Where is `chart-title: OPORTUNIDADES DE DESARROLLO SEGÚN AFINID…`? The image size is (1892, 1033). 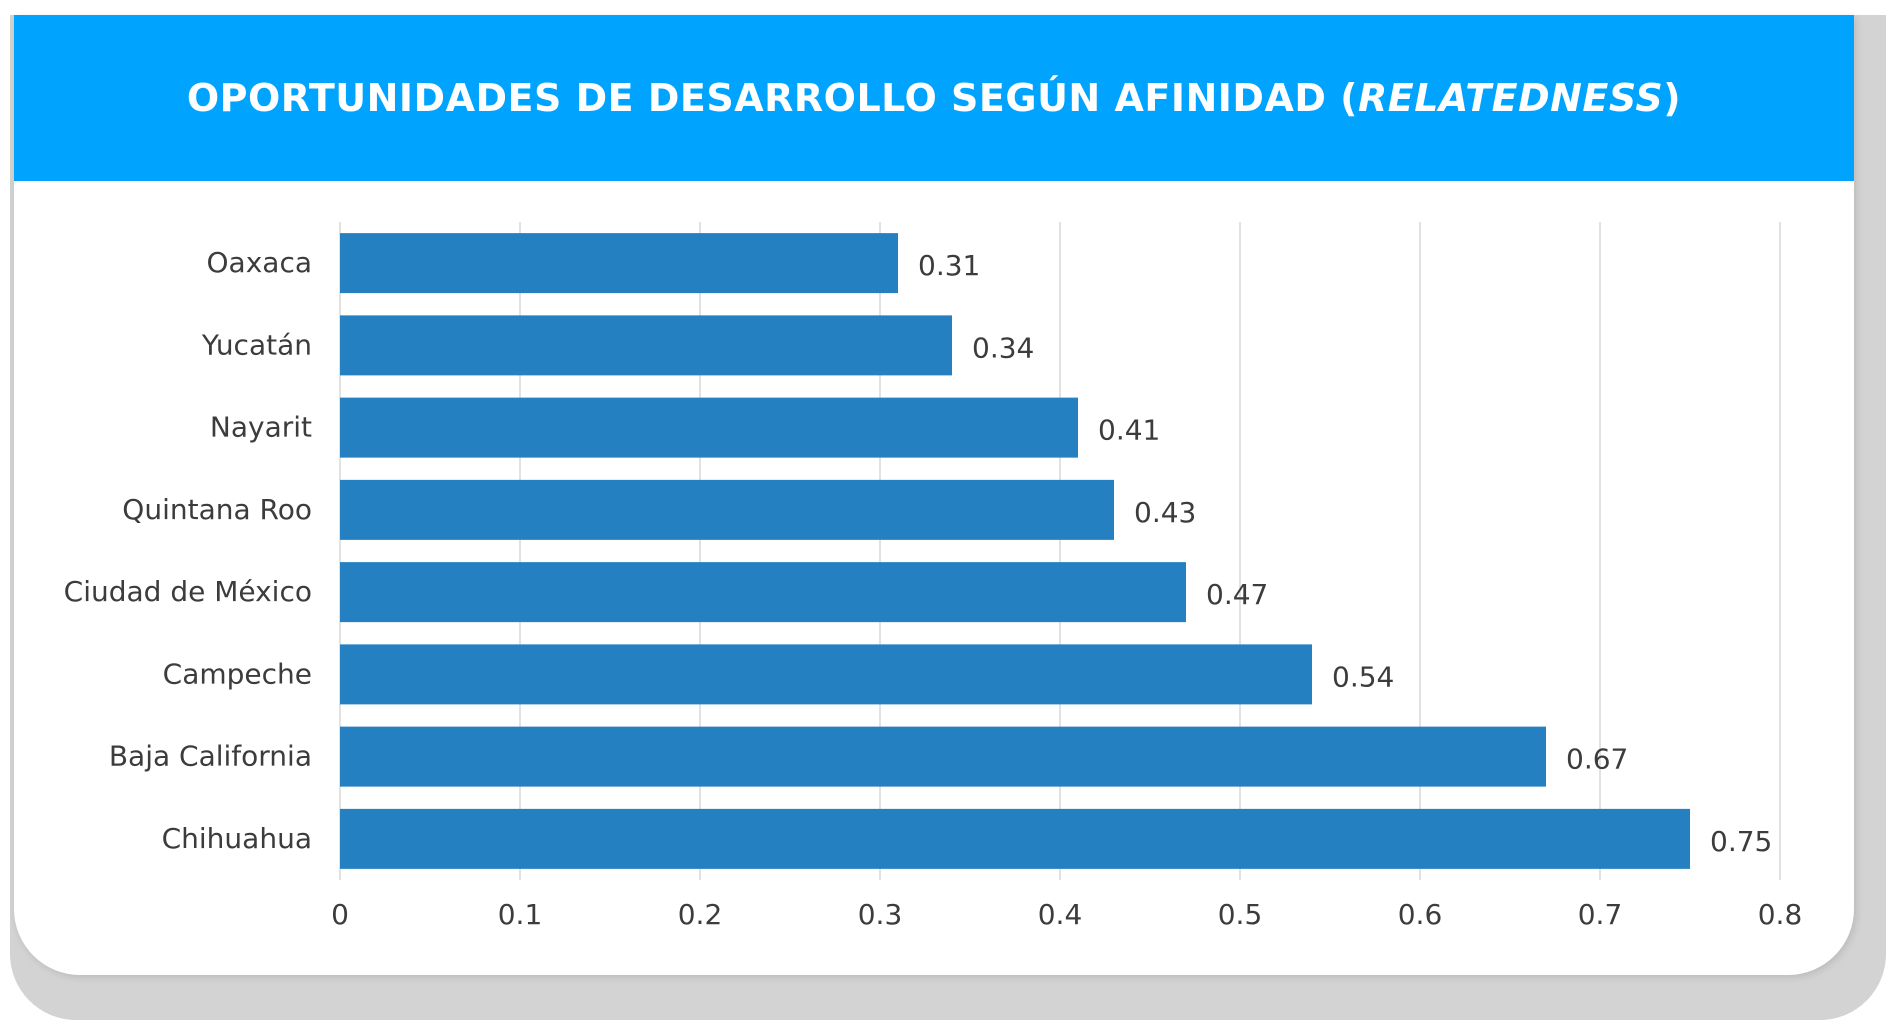
chart-title: OPORTUNIDADES DE DESARROLLO SEGÚN AFINID… is located at coordinates (934, 98).